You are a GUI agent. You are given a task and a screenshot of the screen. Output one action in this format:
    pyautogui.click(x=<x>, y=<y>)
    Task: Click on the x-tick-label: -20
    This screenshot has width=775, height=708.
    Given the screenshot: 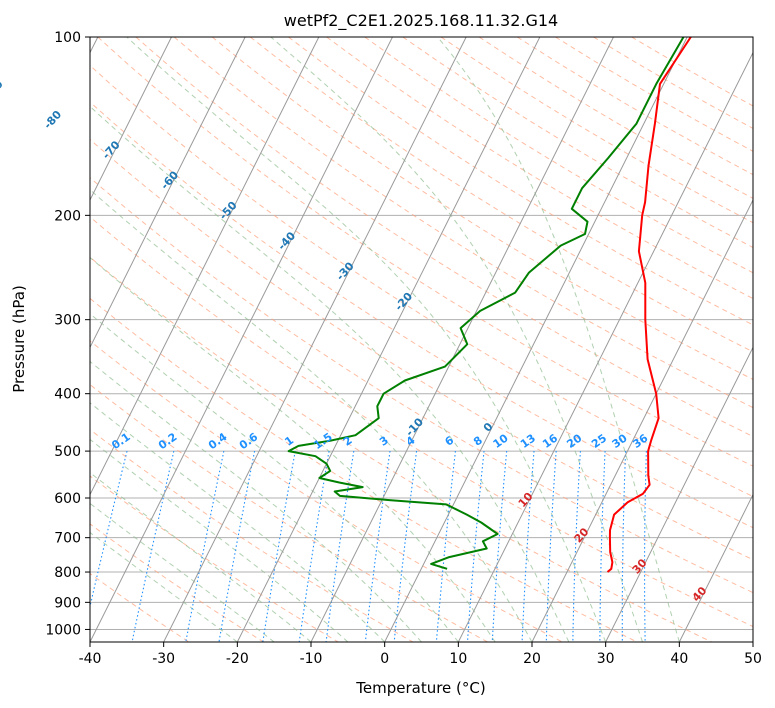 What is the action you would take?
    pyautogui.click(x=237, y=659)
    